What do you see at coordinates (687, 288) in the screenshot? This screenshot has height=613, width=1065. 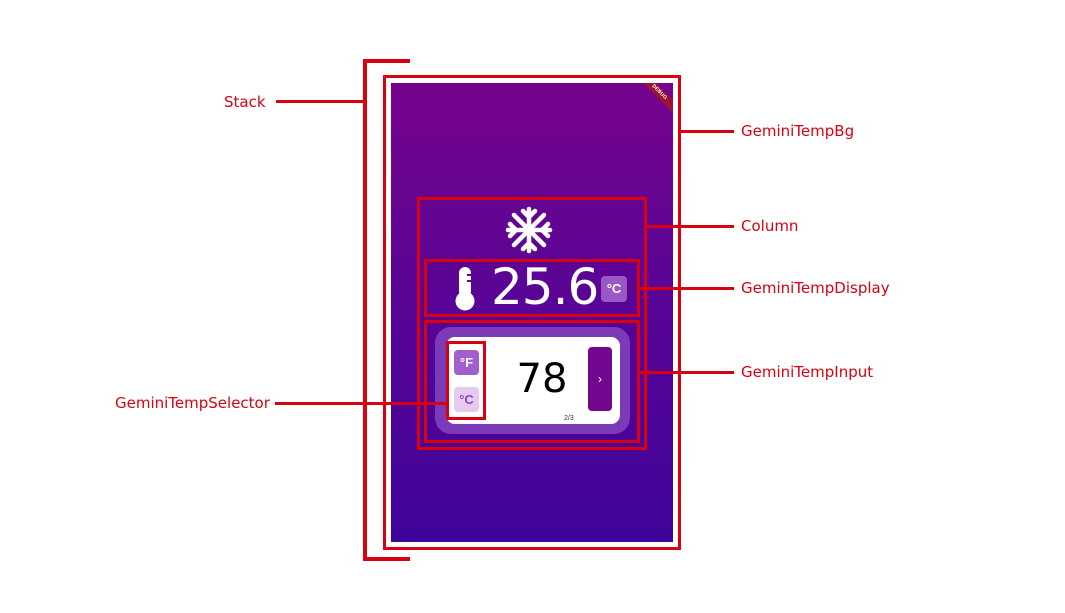 I see `display-leader-line` at bounding box center [687, 288].